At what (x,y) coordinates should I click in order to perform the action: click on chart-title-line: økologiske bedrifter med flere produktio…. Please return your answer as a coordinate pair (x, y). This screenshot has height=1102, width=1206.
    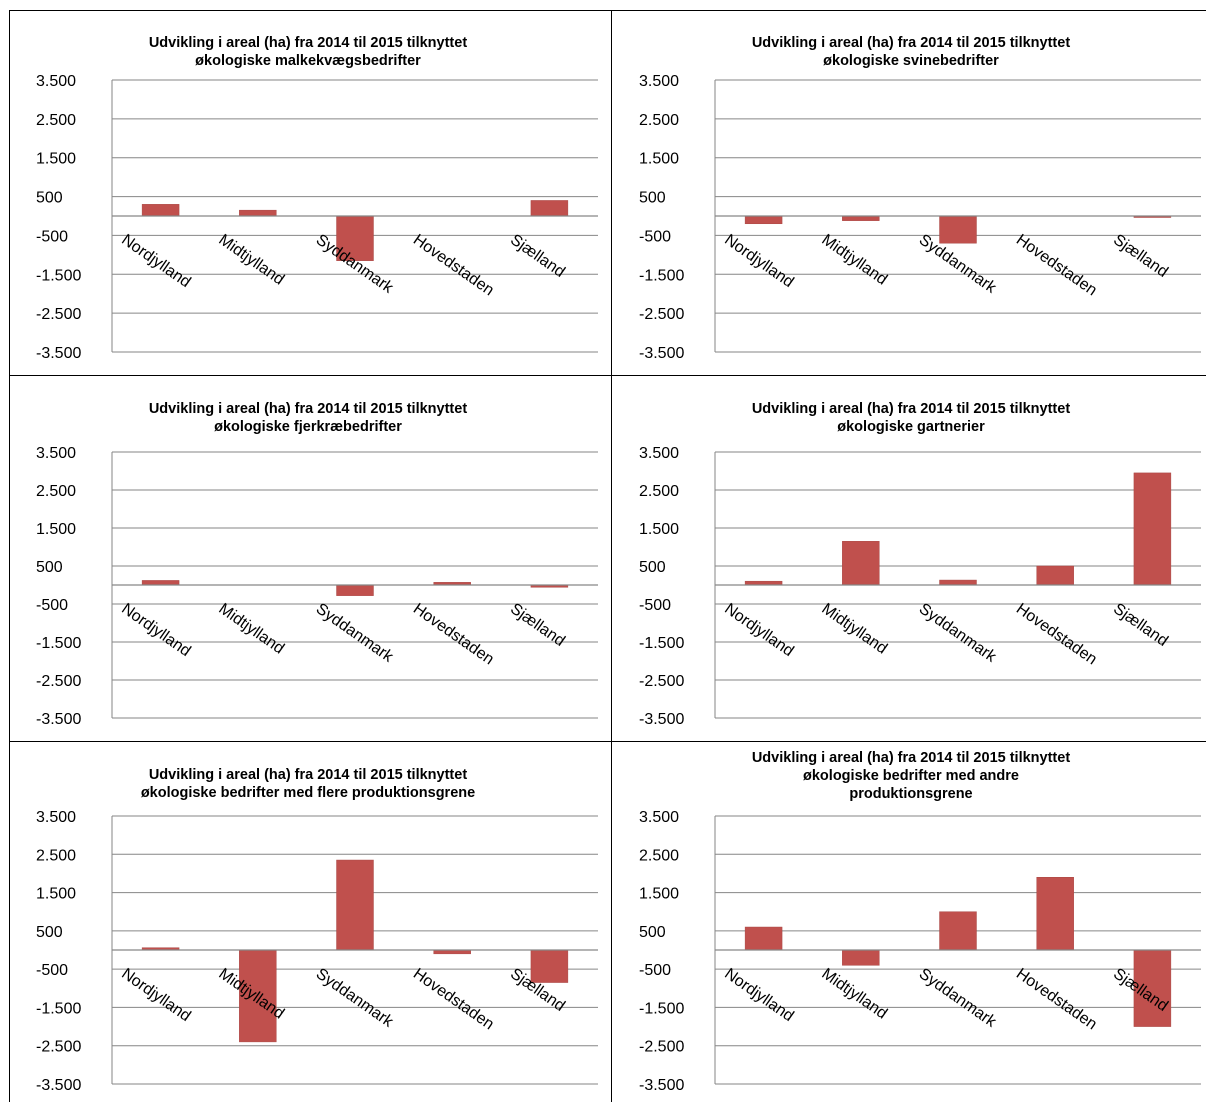
    Looking at the image, I should click on (308, 793).